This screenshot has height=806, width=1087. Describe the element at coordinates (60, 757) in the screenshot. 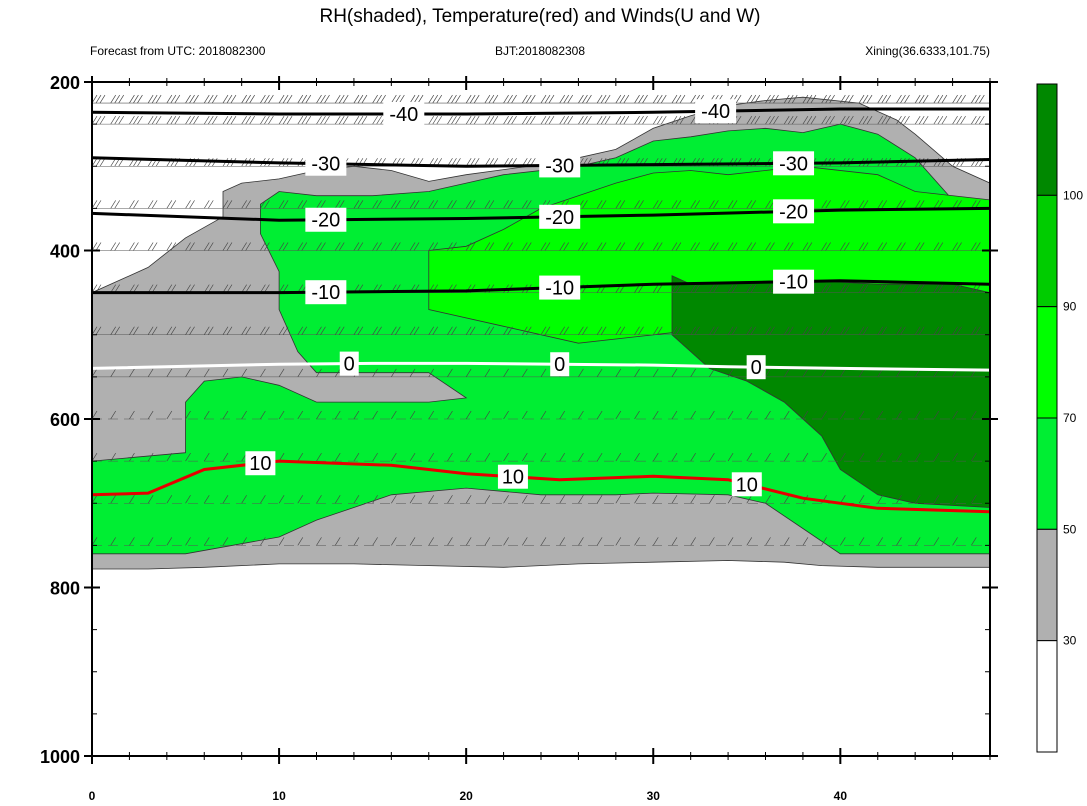

I see `y-tick-label: 1000` at that location.